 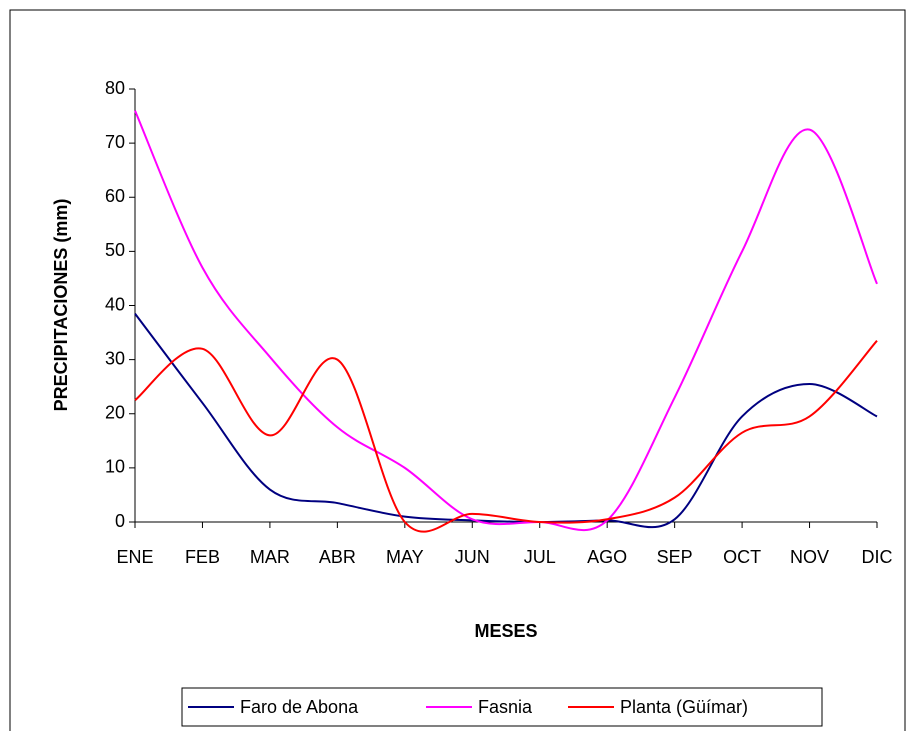 I want to click on x-tick-label: AGO, so click(x=607, y=557).